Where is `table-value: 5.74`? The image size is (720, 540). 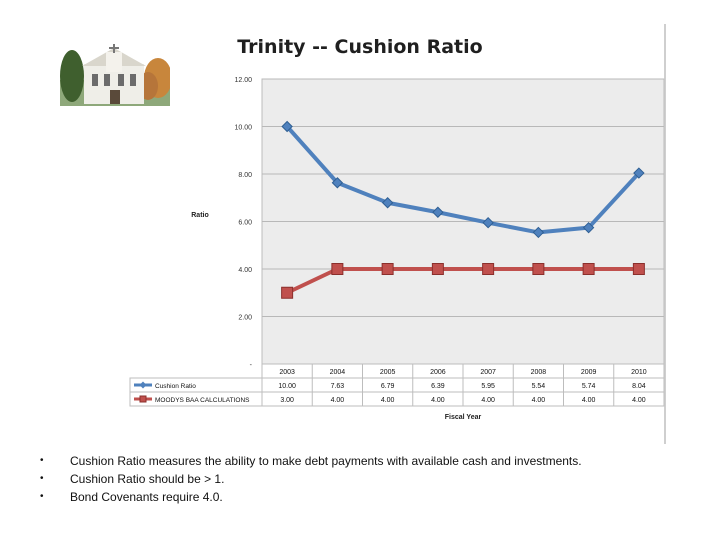 table-value: 5.74 is located at coordinates (589, 386).